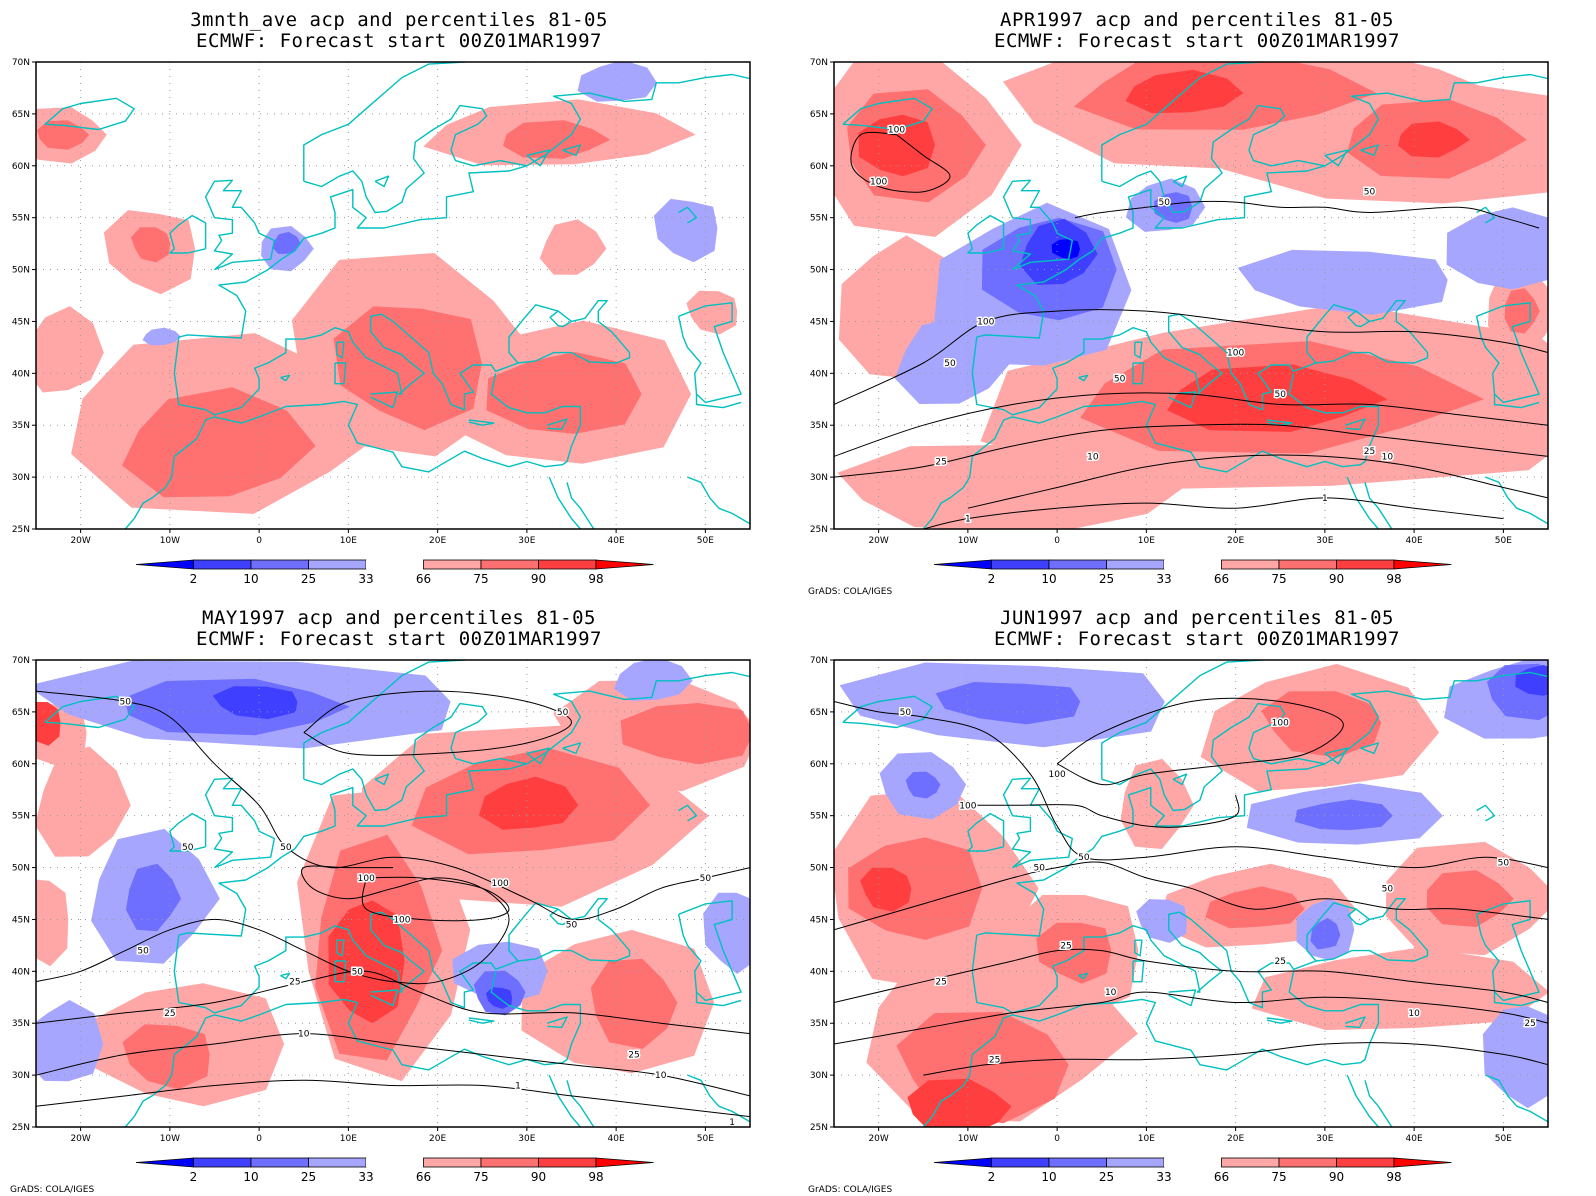  What do you see at coordinates (1324, 541) in the screenshot?
I see `x-tick-label: 30E` at bounding box center [1324, 541].